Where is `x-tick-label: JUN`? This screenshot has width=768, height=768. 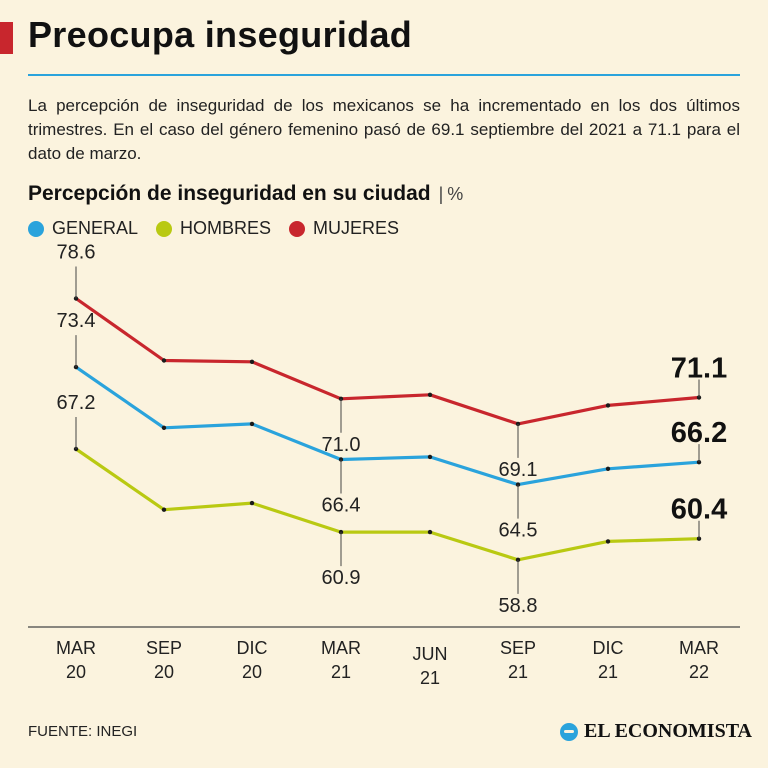
x-tick-label: JUN is located at coordinates (430, 654).